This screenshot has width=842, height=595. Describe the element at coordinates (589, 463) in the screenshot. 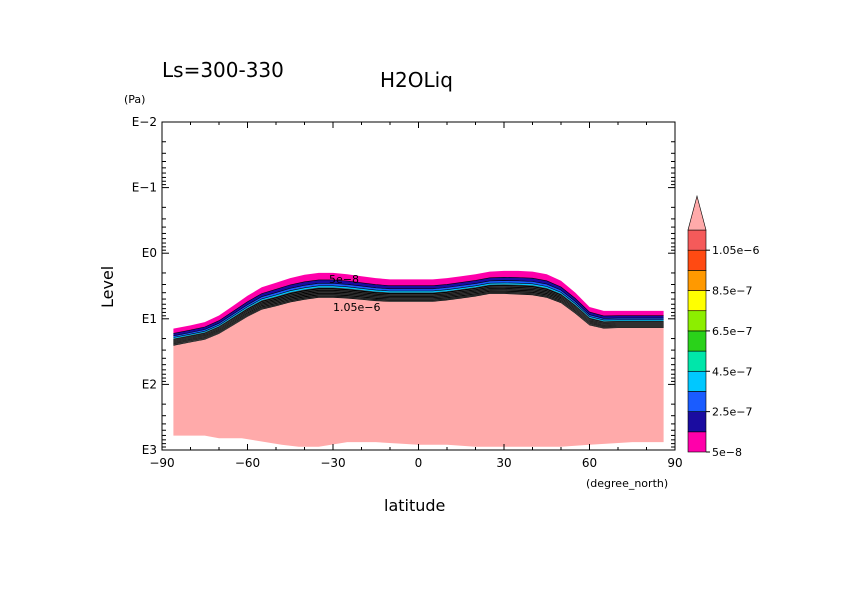

I see `x-tick-label: 60` at that location.